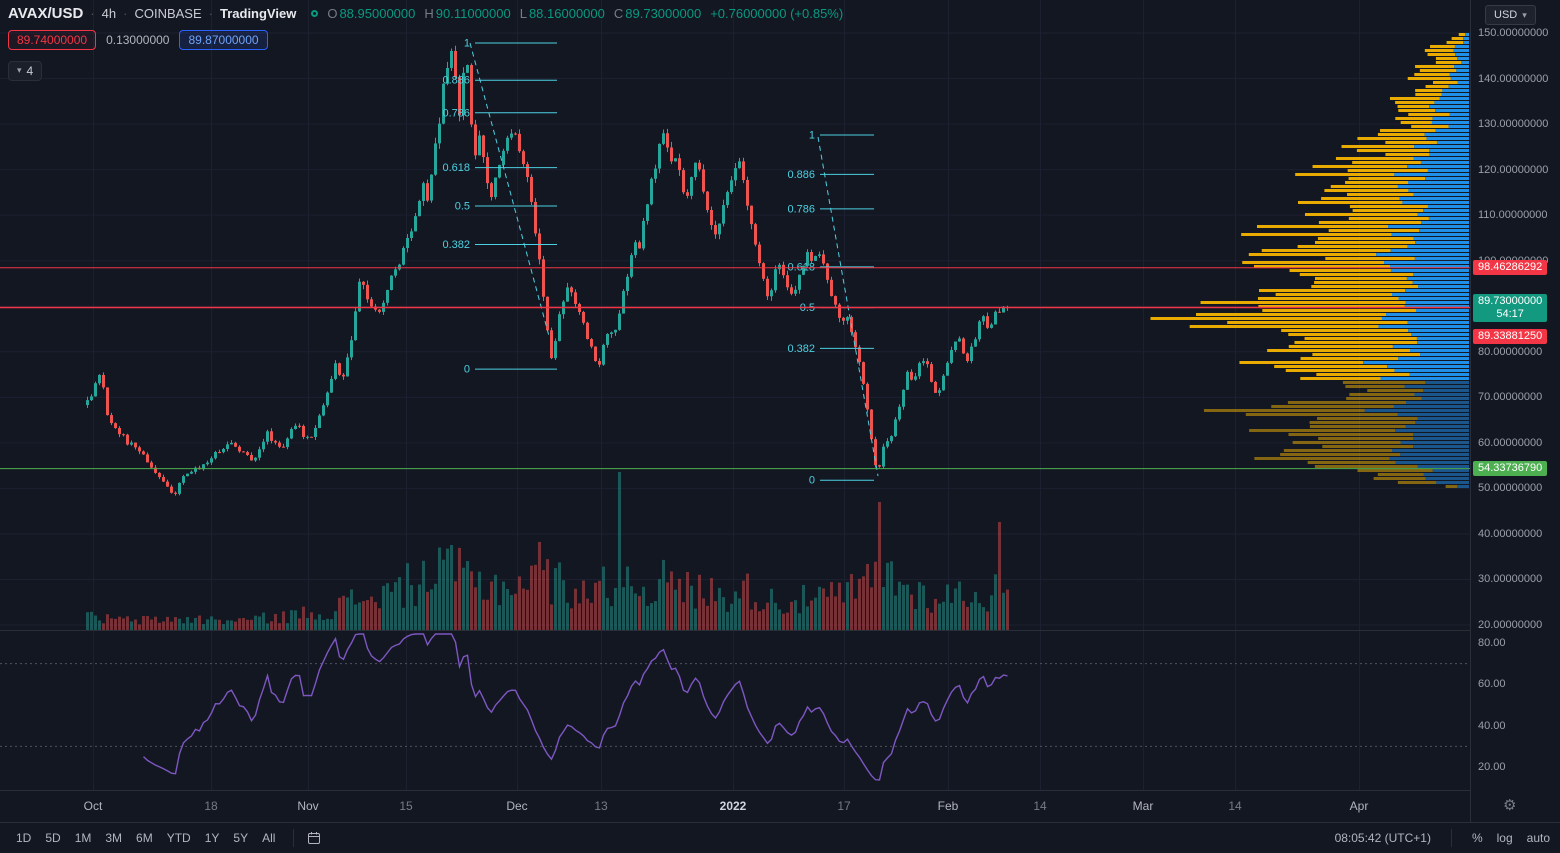 This screenshot has height=853, width=1560. I want to click on price-axis-label: 20.00000000, so click(1510, 625).